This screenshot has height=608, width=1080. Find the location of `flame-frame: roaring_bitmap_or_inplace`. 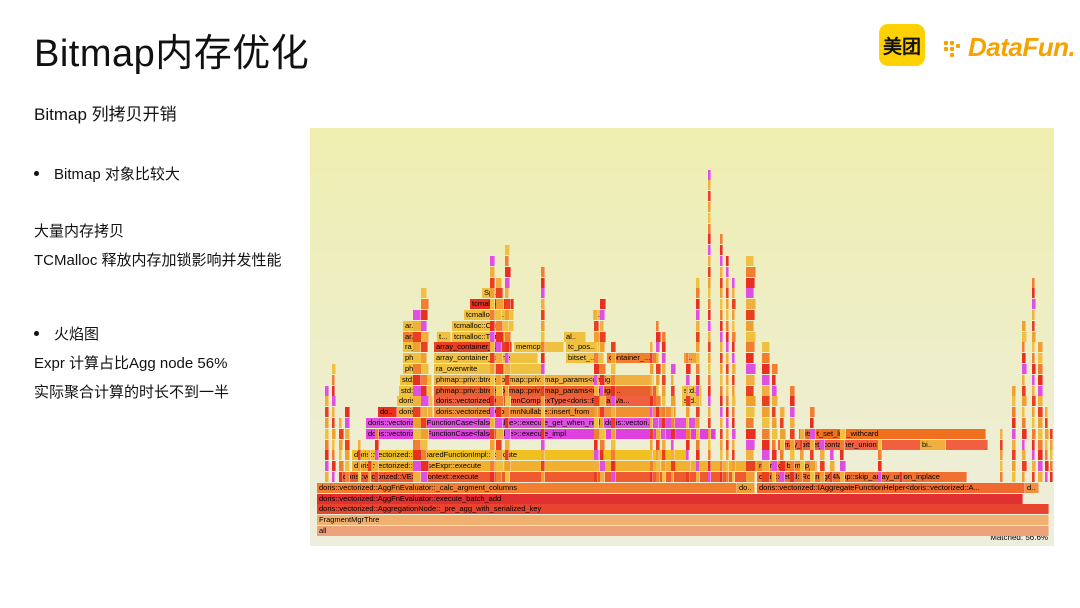

flame-frame: roaring_bitmap_or_inplace is located at coordinates (787, 466).